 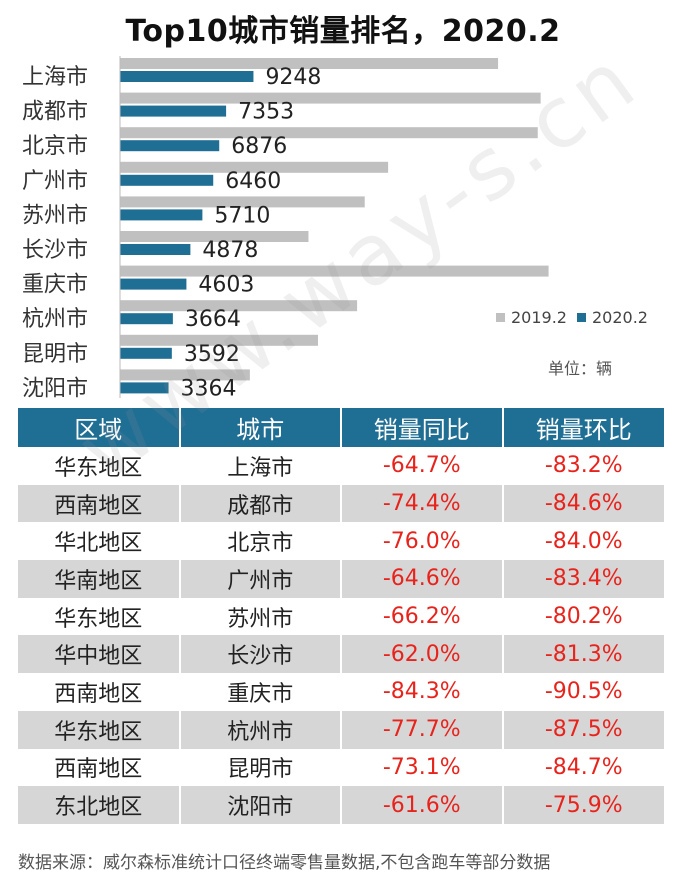 What do you see at coordinates (500, 317) in the screenshot?
I see `legend-swatch-2019` at bounding box center [500, 317].